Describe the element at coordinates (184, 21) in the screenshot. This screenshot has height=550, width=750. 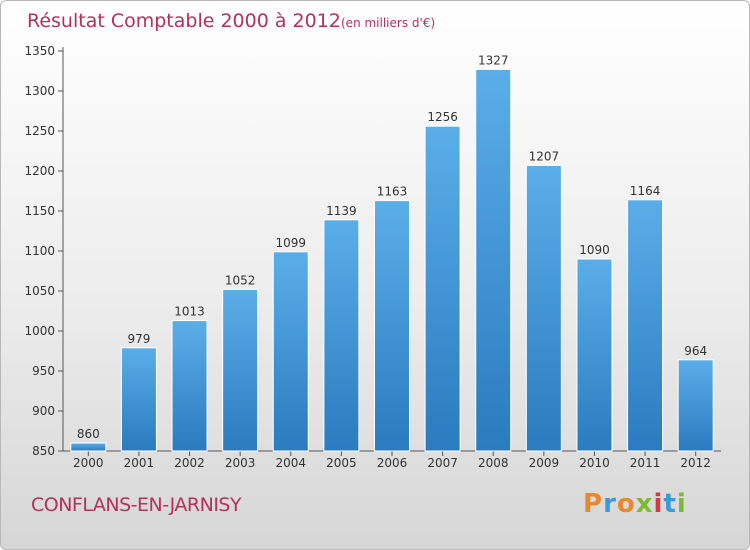
I see `chart-title: Résultat Comptable 2000 à 2012` at that location.